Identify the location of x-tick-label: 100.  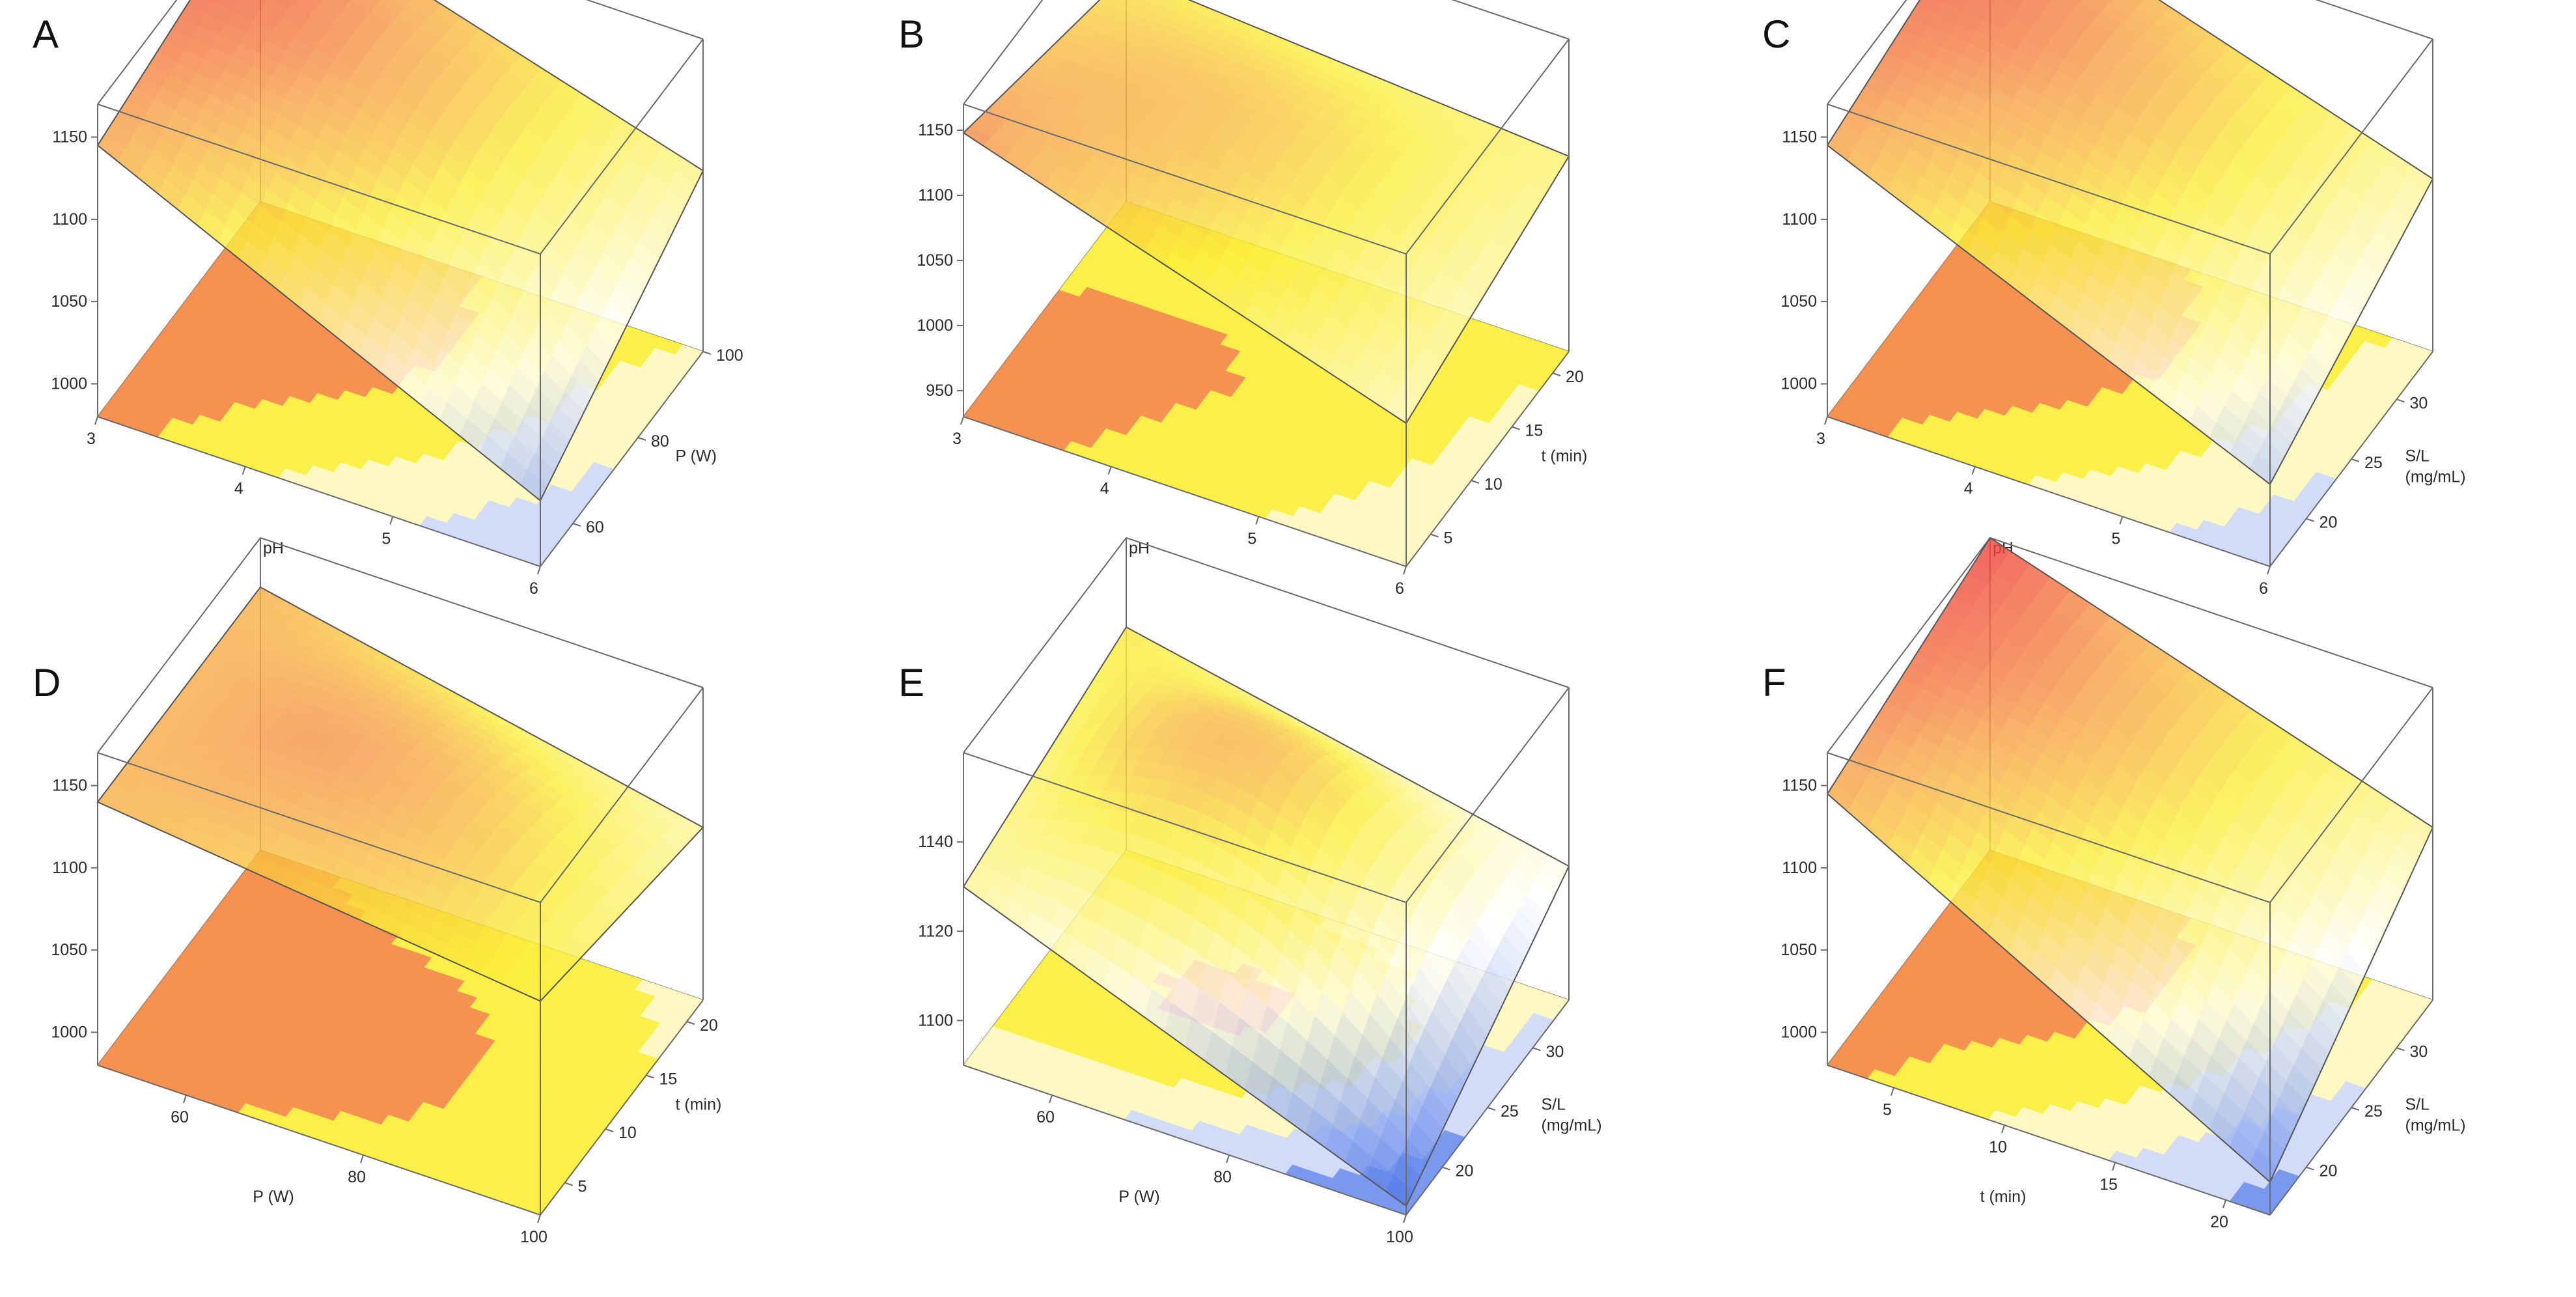
(533, 1237).